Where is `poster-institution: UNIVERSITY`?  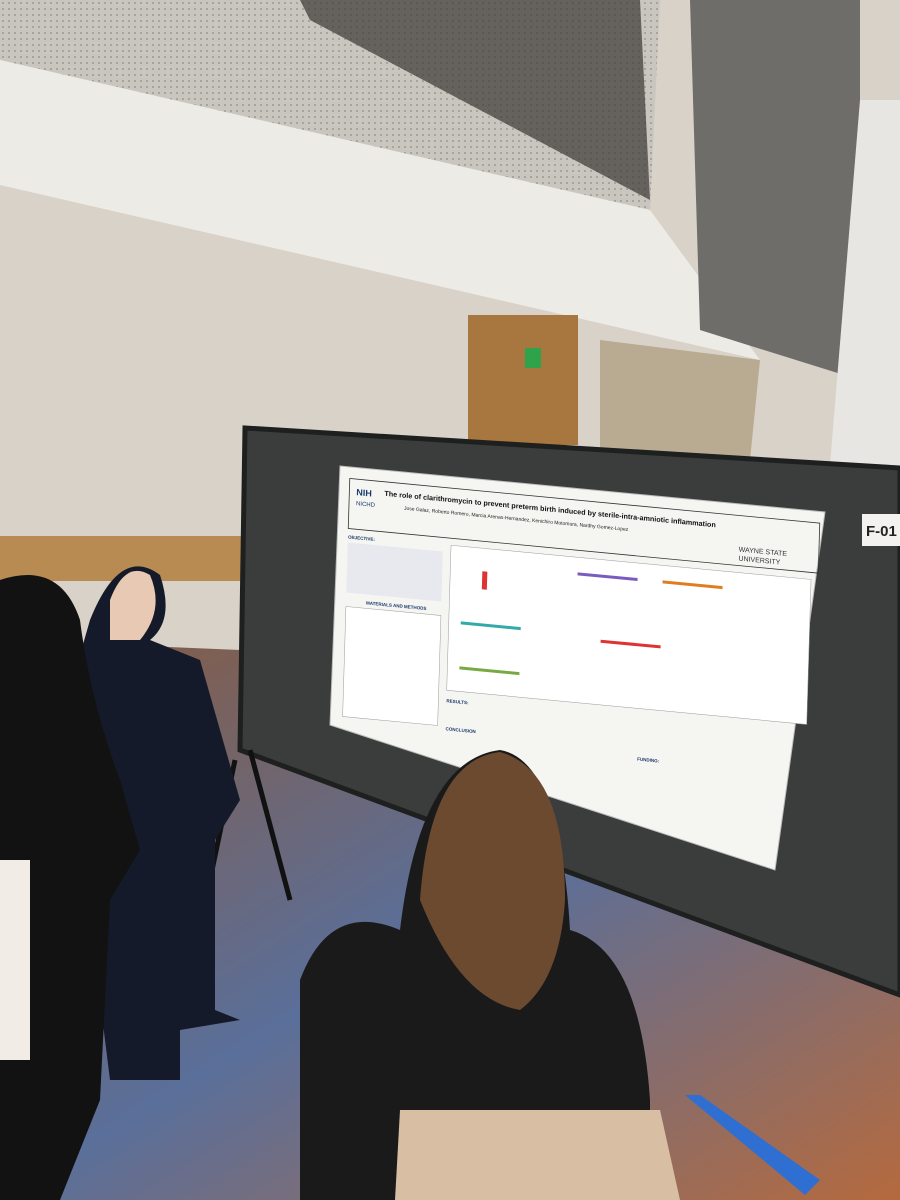
poster-institution: UNIVERSITY is located at coordinates (759, 561).